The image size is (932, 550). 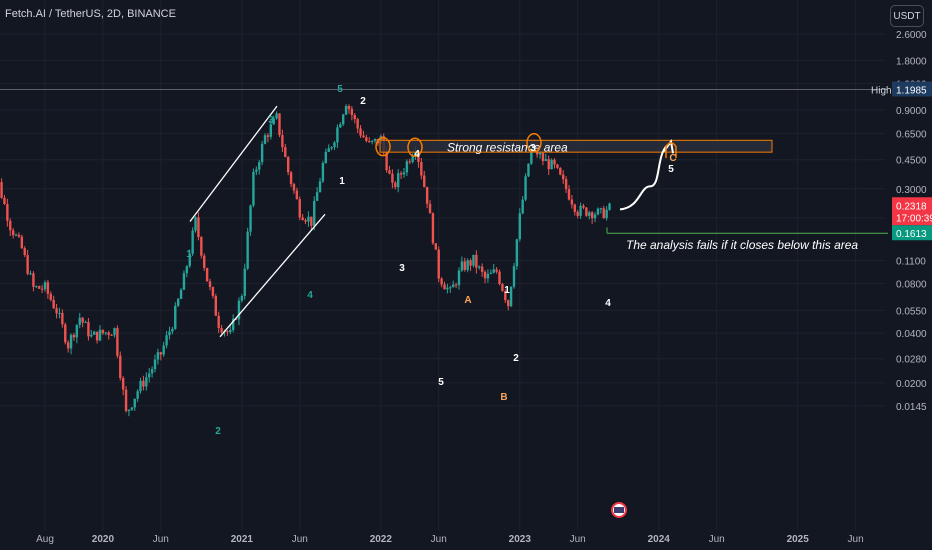 I want to click on x-tick-label: 2025, so click(x=798, y=539).